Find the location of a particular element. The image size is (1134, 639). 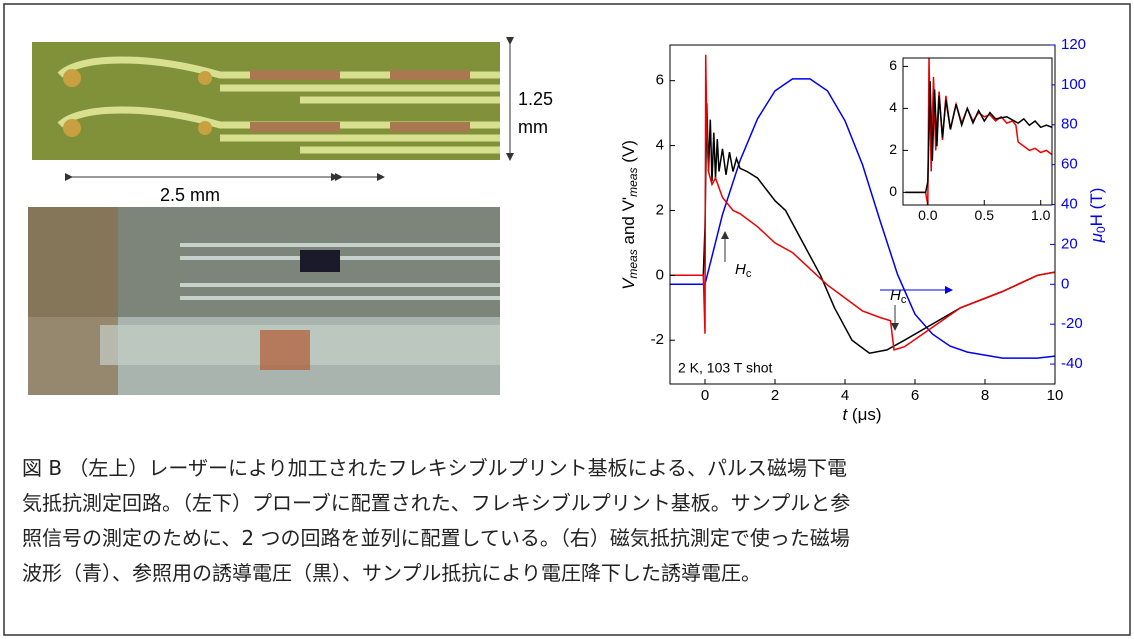

y2-tick-label: 60 is located at coordinates (1069, 164).